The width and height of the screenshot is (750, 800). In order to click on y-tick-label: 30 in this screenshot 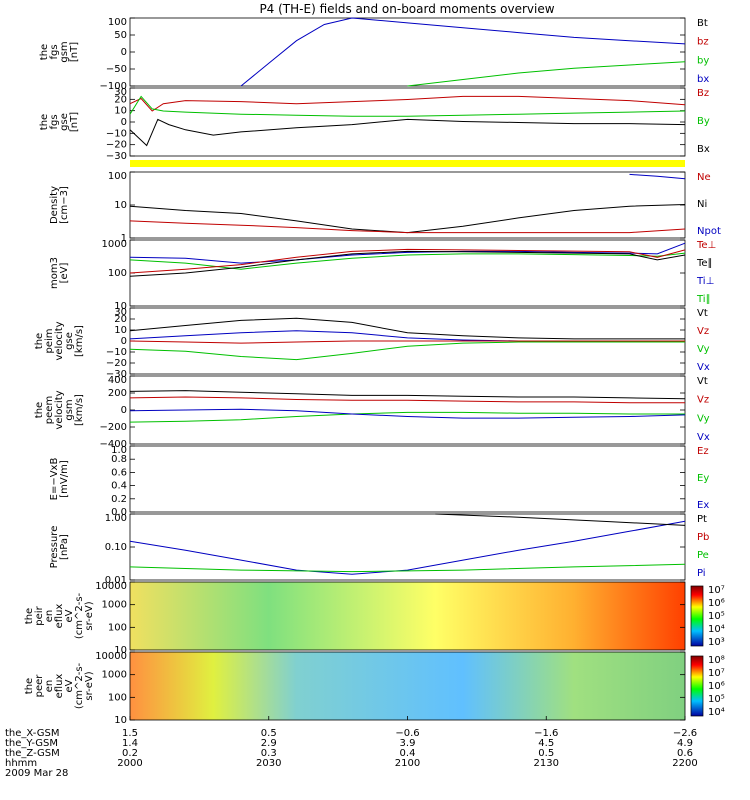, I will do `click(120, 312)`.